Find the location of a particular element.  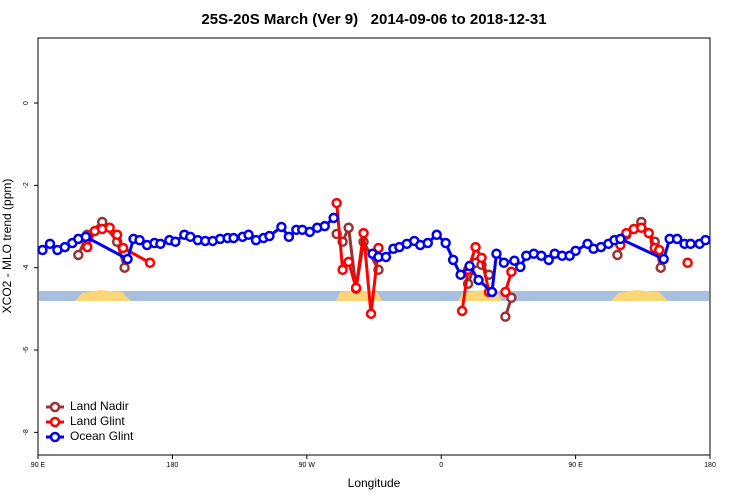

y-axis-label: XCO2 - MLO trend (ppm) is located at coordinates (7, 246).